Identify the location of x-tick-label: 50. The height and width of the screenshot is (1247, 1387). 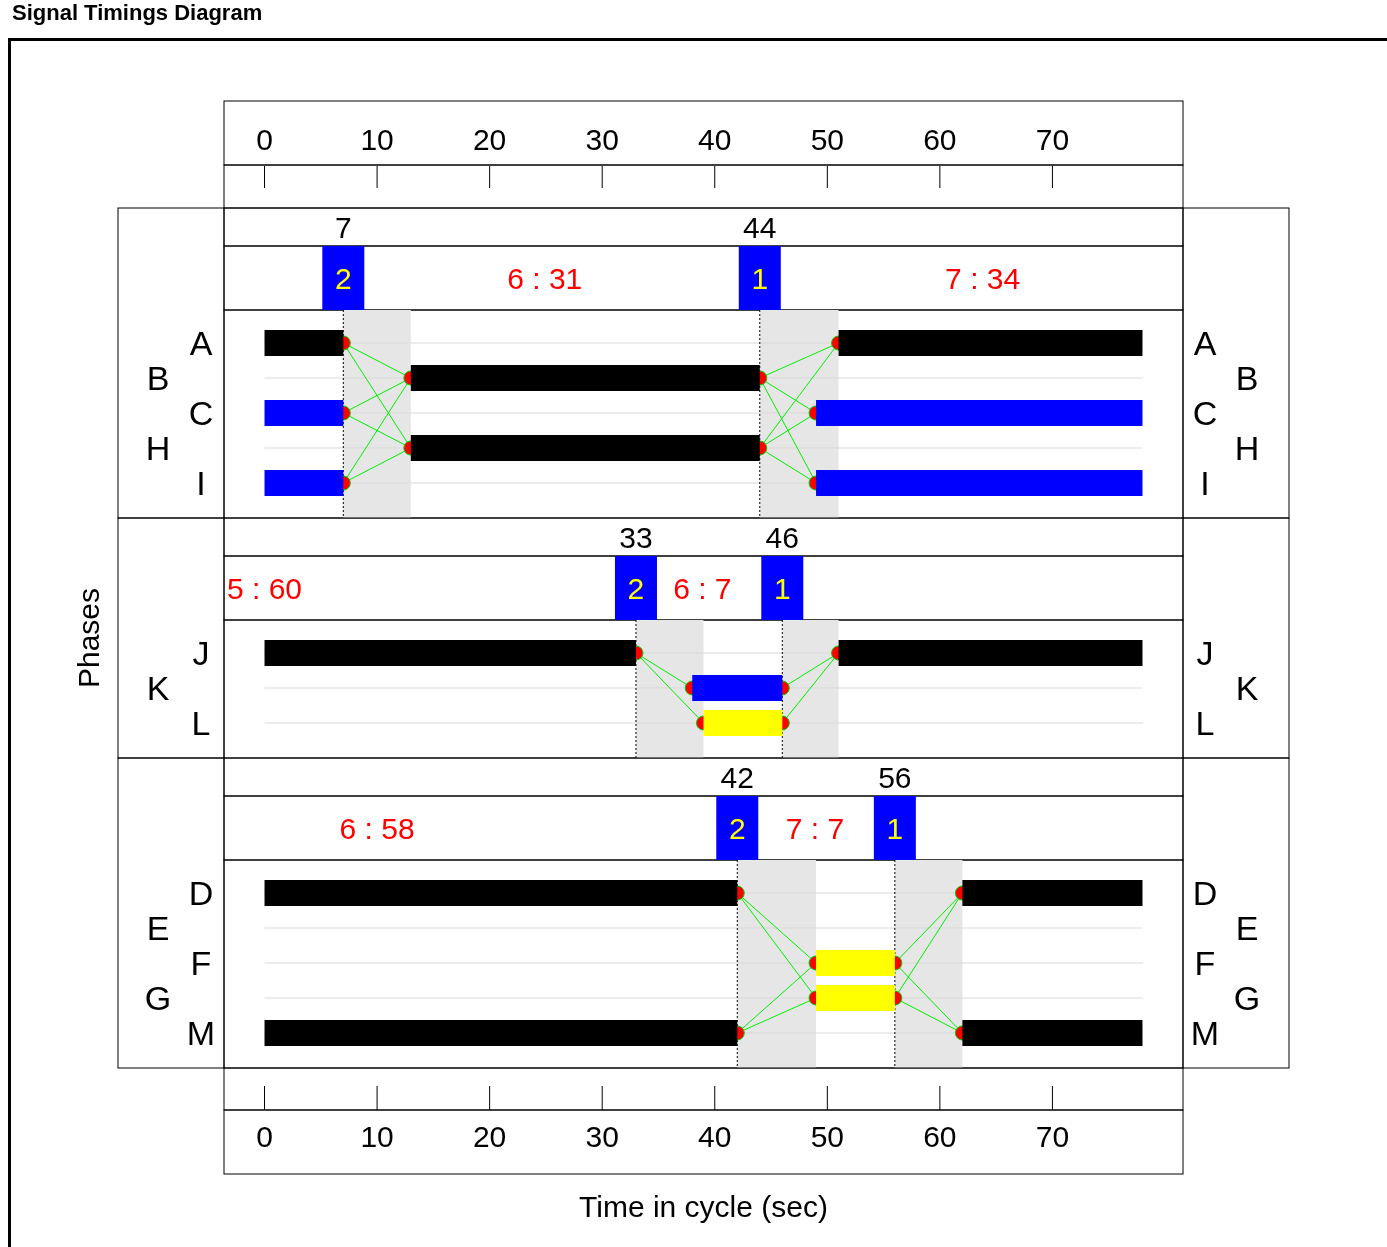
(827, 1136).